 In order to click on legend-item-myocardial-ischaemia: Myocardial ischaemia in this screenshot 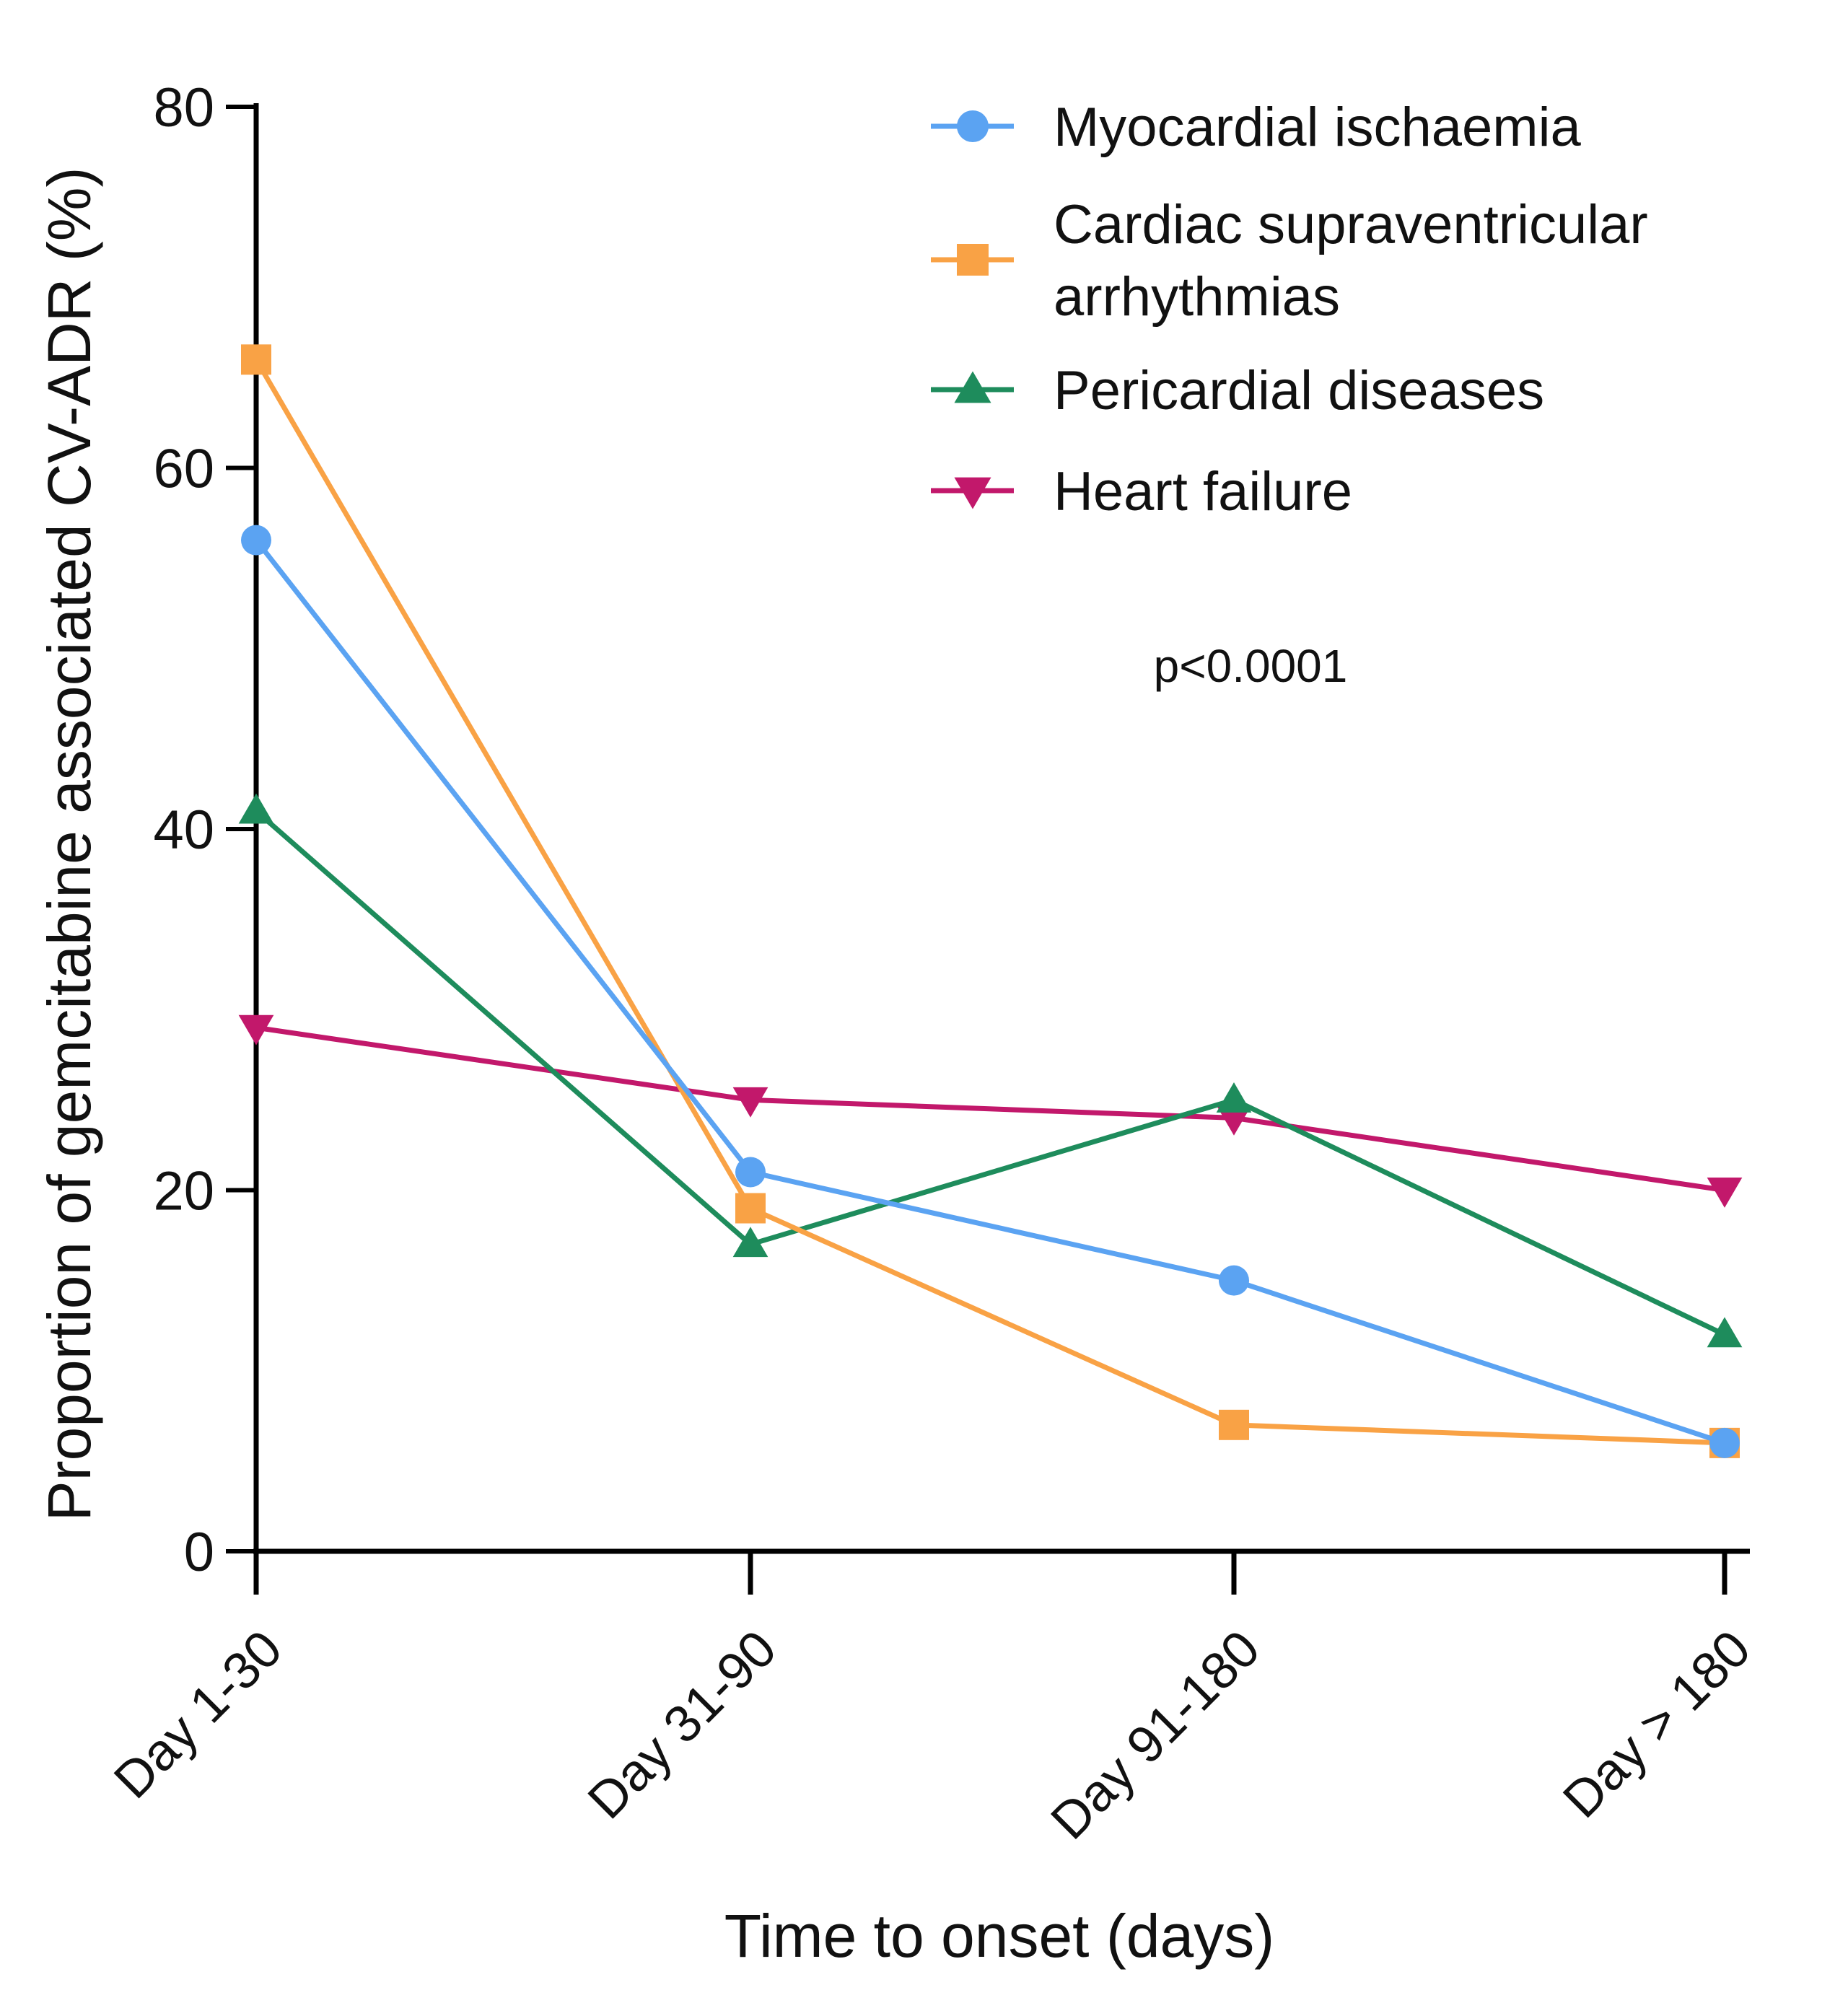, I will do `click(1256, 127)`.